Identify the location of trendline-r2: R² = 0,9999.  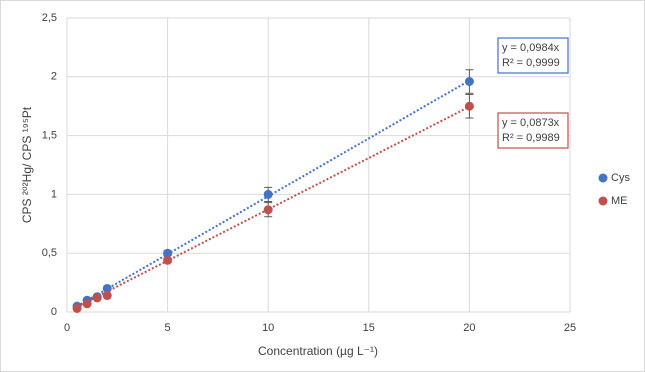
(531, 63).